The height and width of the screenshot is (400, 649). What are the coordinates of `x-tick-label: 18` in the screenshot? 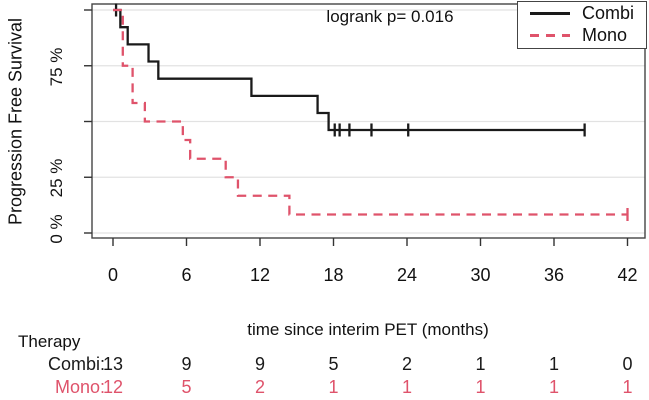 It's located at (333, 275).